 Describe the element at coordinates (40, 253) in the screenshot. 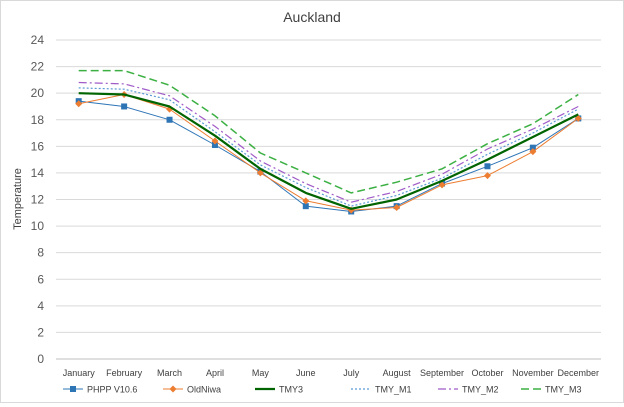

I see `y-tick-label: 8` at that location.